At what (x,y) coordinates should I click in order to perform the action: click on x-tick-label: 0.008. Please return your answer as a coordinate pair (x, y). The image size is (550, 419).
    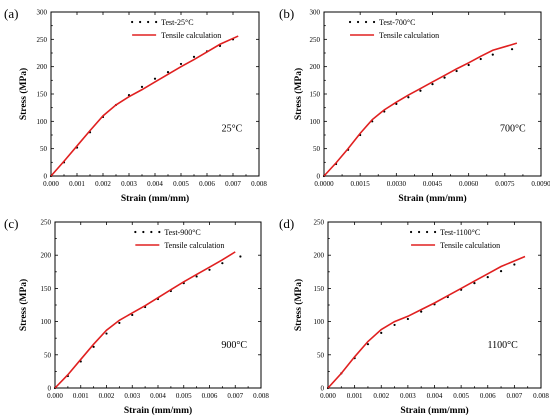
    Looking at the image, I should click on (541, 396).